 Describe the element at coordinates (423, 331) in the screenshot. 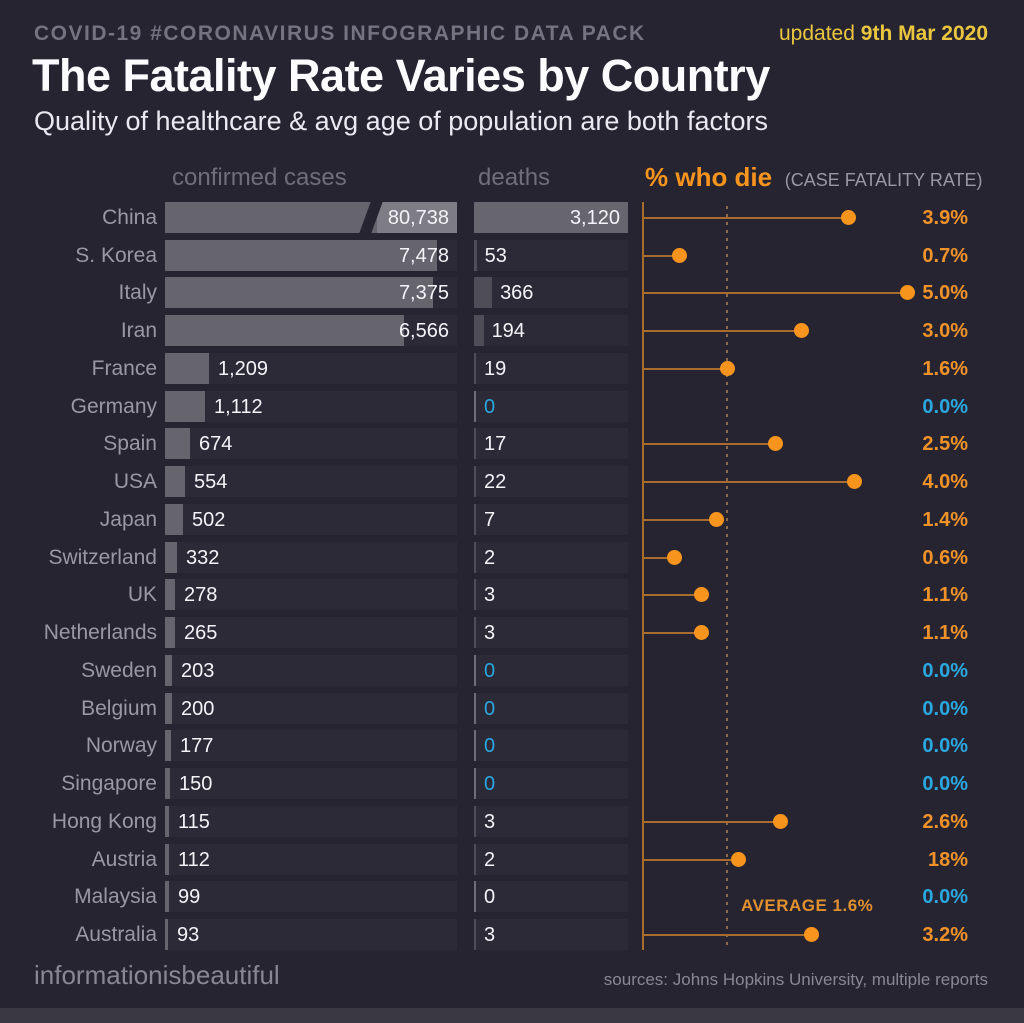

I see `cases-value: 6,566` at that location.